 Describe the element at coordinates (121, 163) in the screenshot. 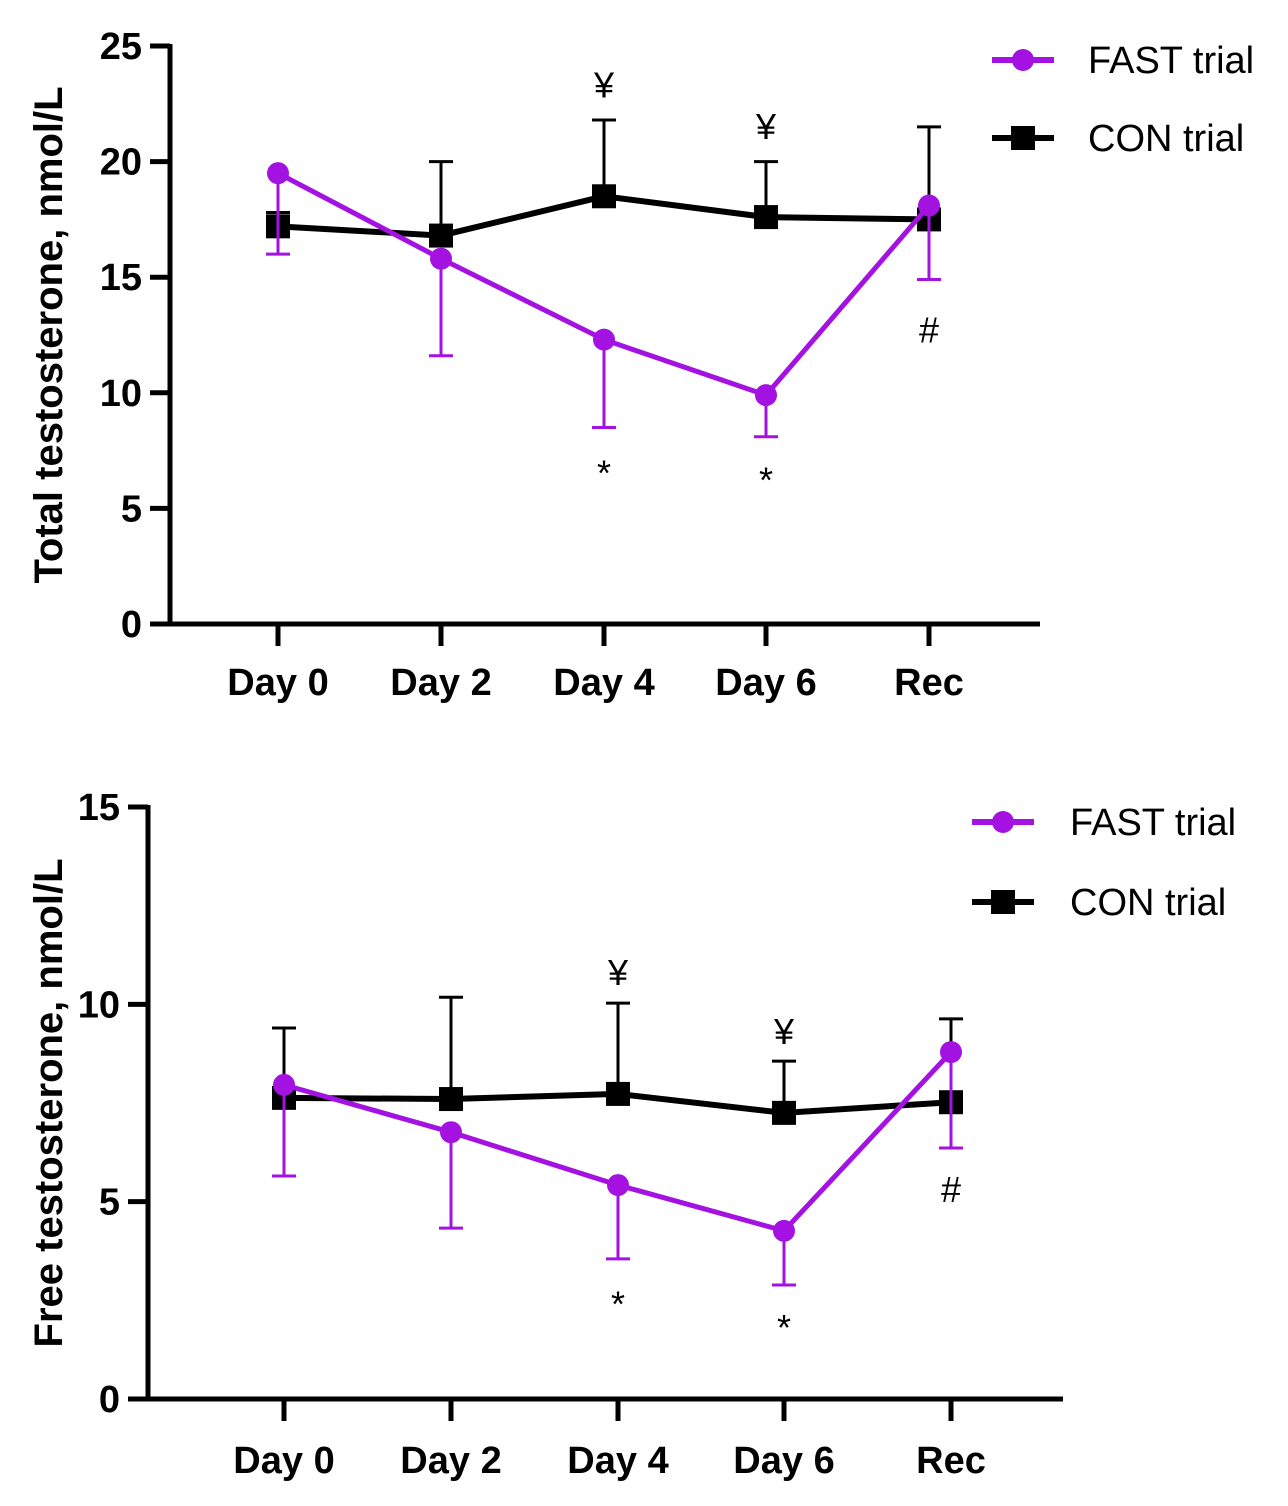

I see `y-tick-label: 20` at that location.